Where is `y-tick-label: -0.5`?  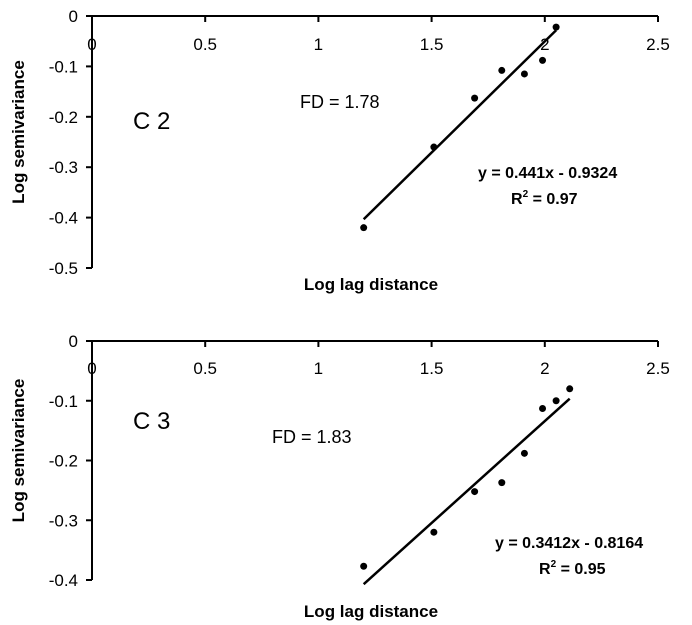 y-tick-label: -0.5 is located at coordinates (63, 268).